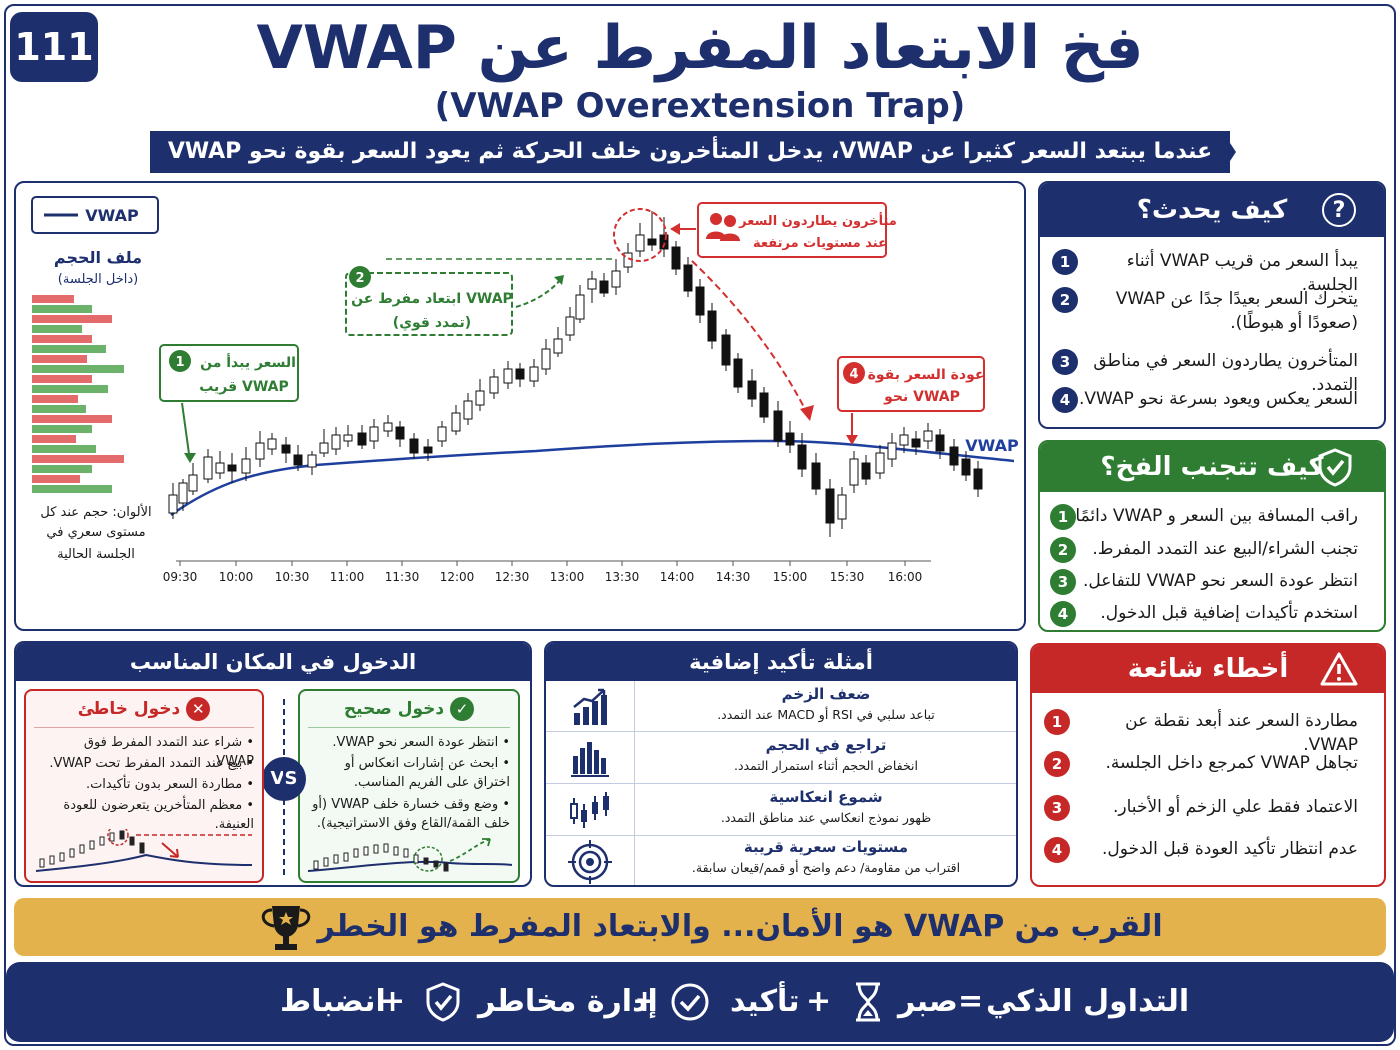 This screenshot has height=1050, width=1400. What do you see at coordinates (144, 709) in the screenshot?
I see `wrong-entry-header: ✕دخول خاطئ` at bounding box center [144, 709].